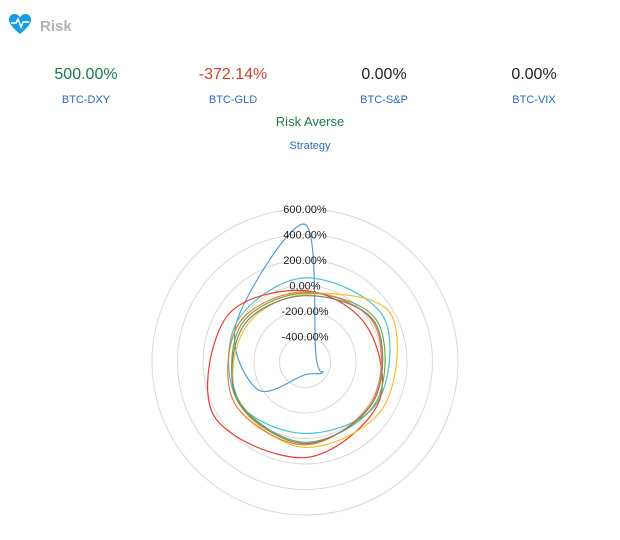 Image resolution: width=620 pixels, height=540 pixels. I want to click on page-header: Risk, so click(40, 23).